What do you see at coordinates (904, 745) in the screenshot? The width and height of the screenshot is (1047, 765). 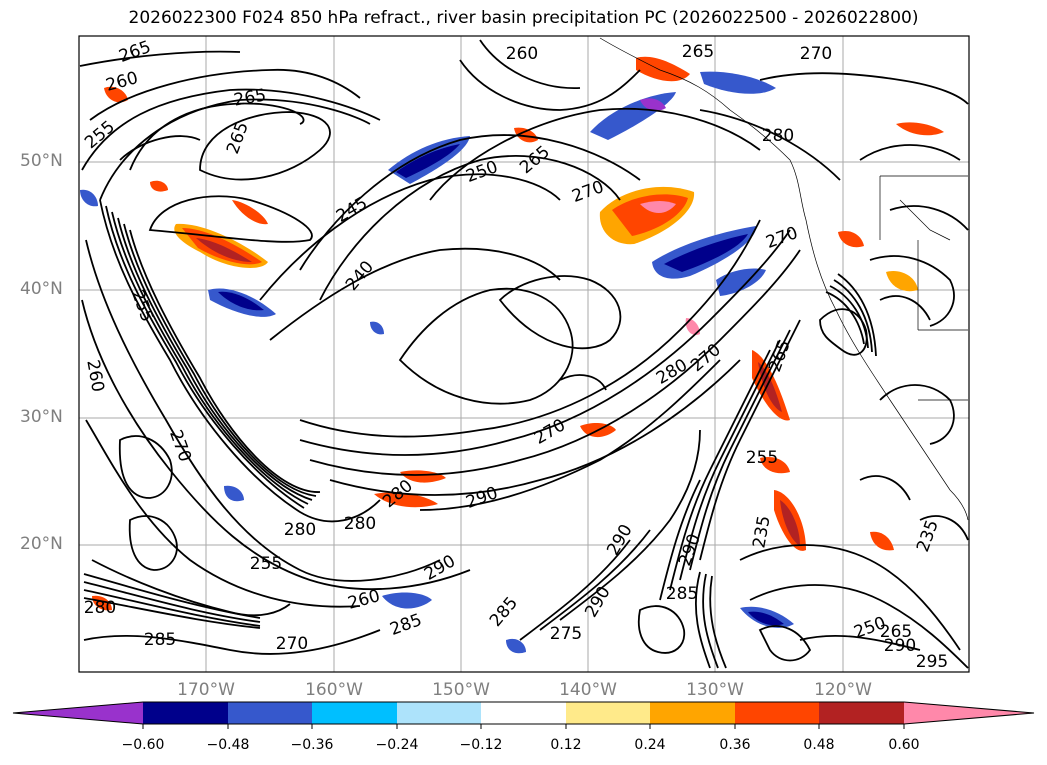 I see `colorbar-tick-label: 0.60` at bounding box center [904, 745].